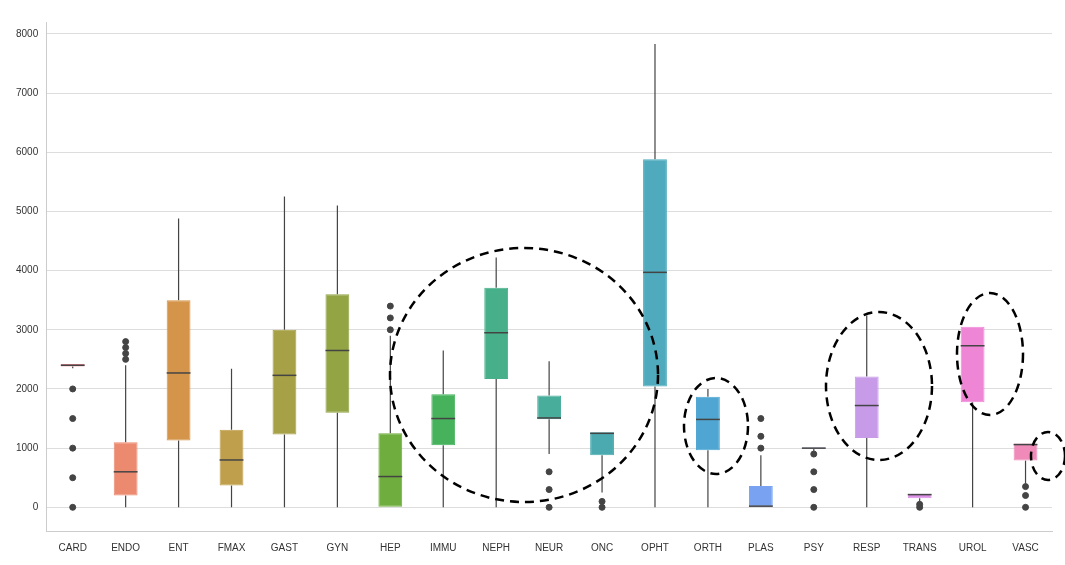  I want to click on y-tick-label: 3000, so click(27, 329).